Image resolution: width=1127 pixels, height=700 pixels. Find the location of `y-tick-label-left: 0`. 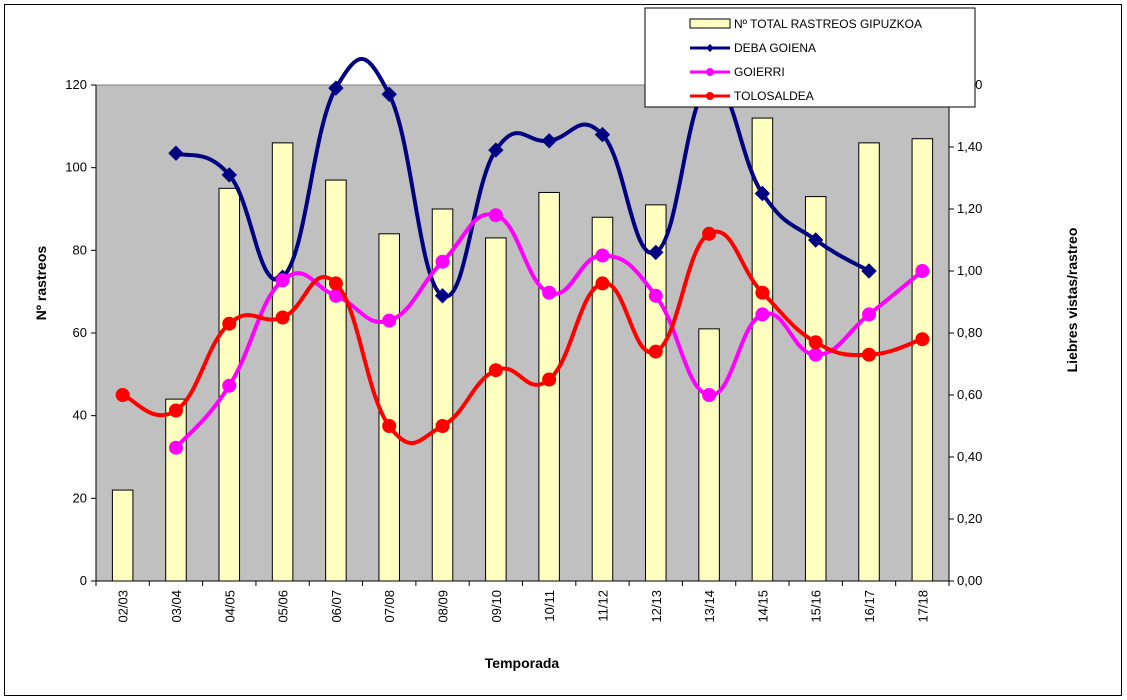

y-tick-label-left: 0 is located at coordinates (83, 580).